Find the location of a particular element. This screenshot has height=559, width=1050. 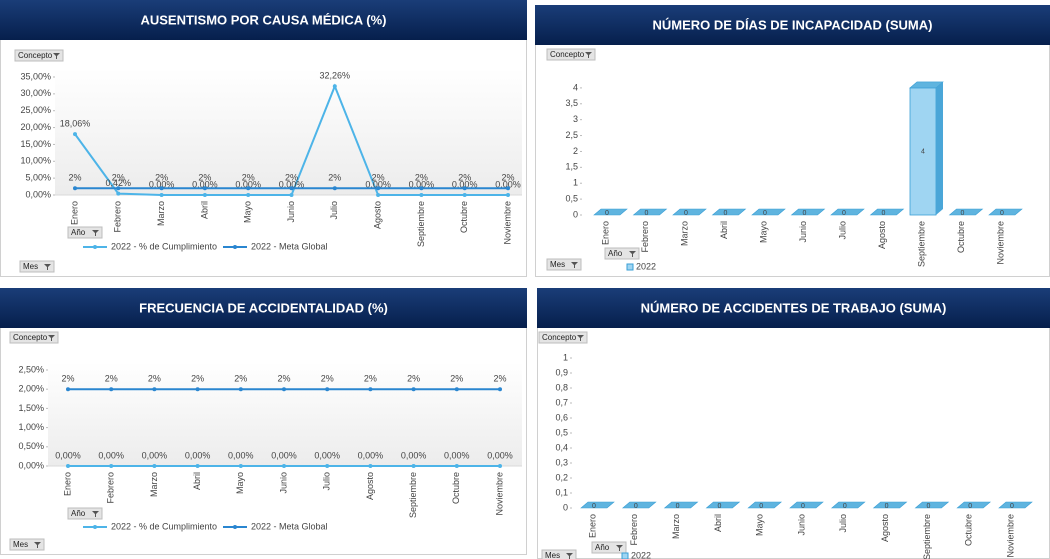

y-tick-label: 5,00% is located at coordinates (38, 178).